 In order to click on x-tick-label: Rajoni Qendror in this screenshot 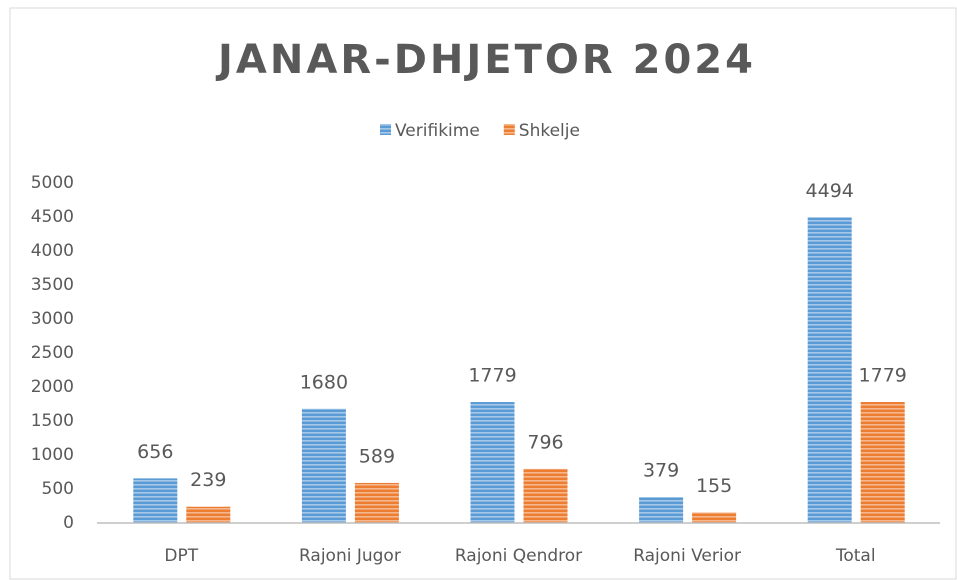, I will do `click(518, 556)`.